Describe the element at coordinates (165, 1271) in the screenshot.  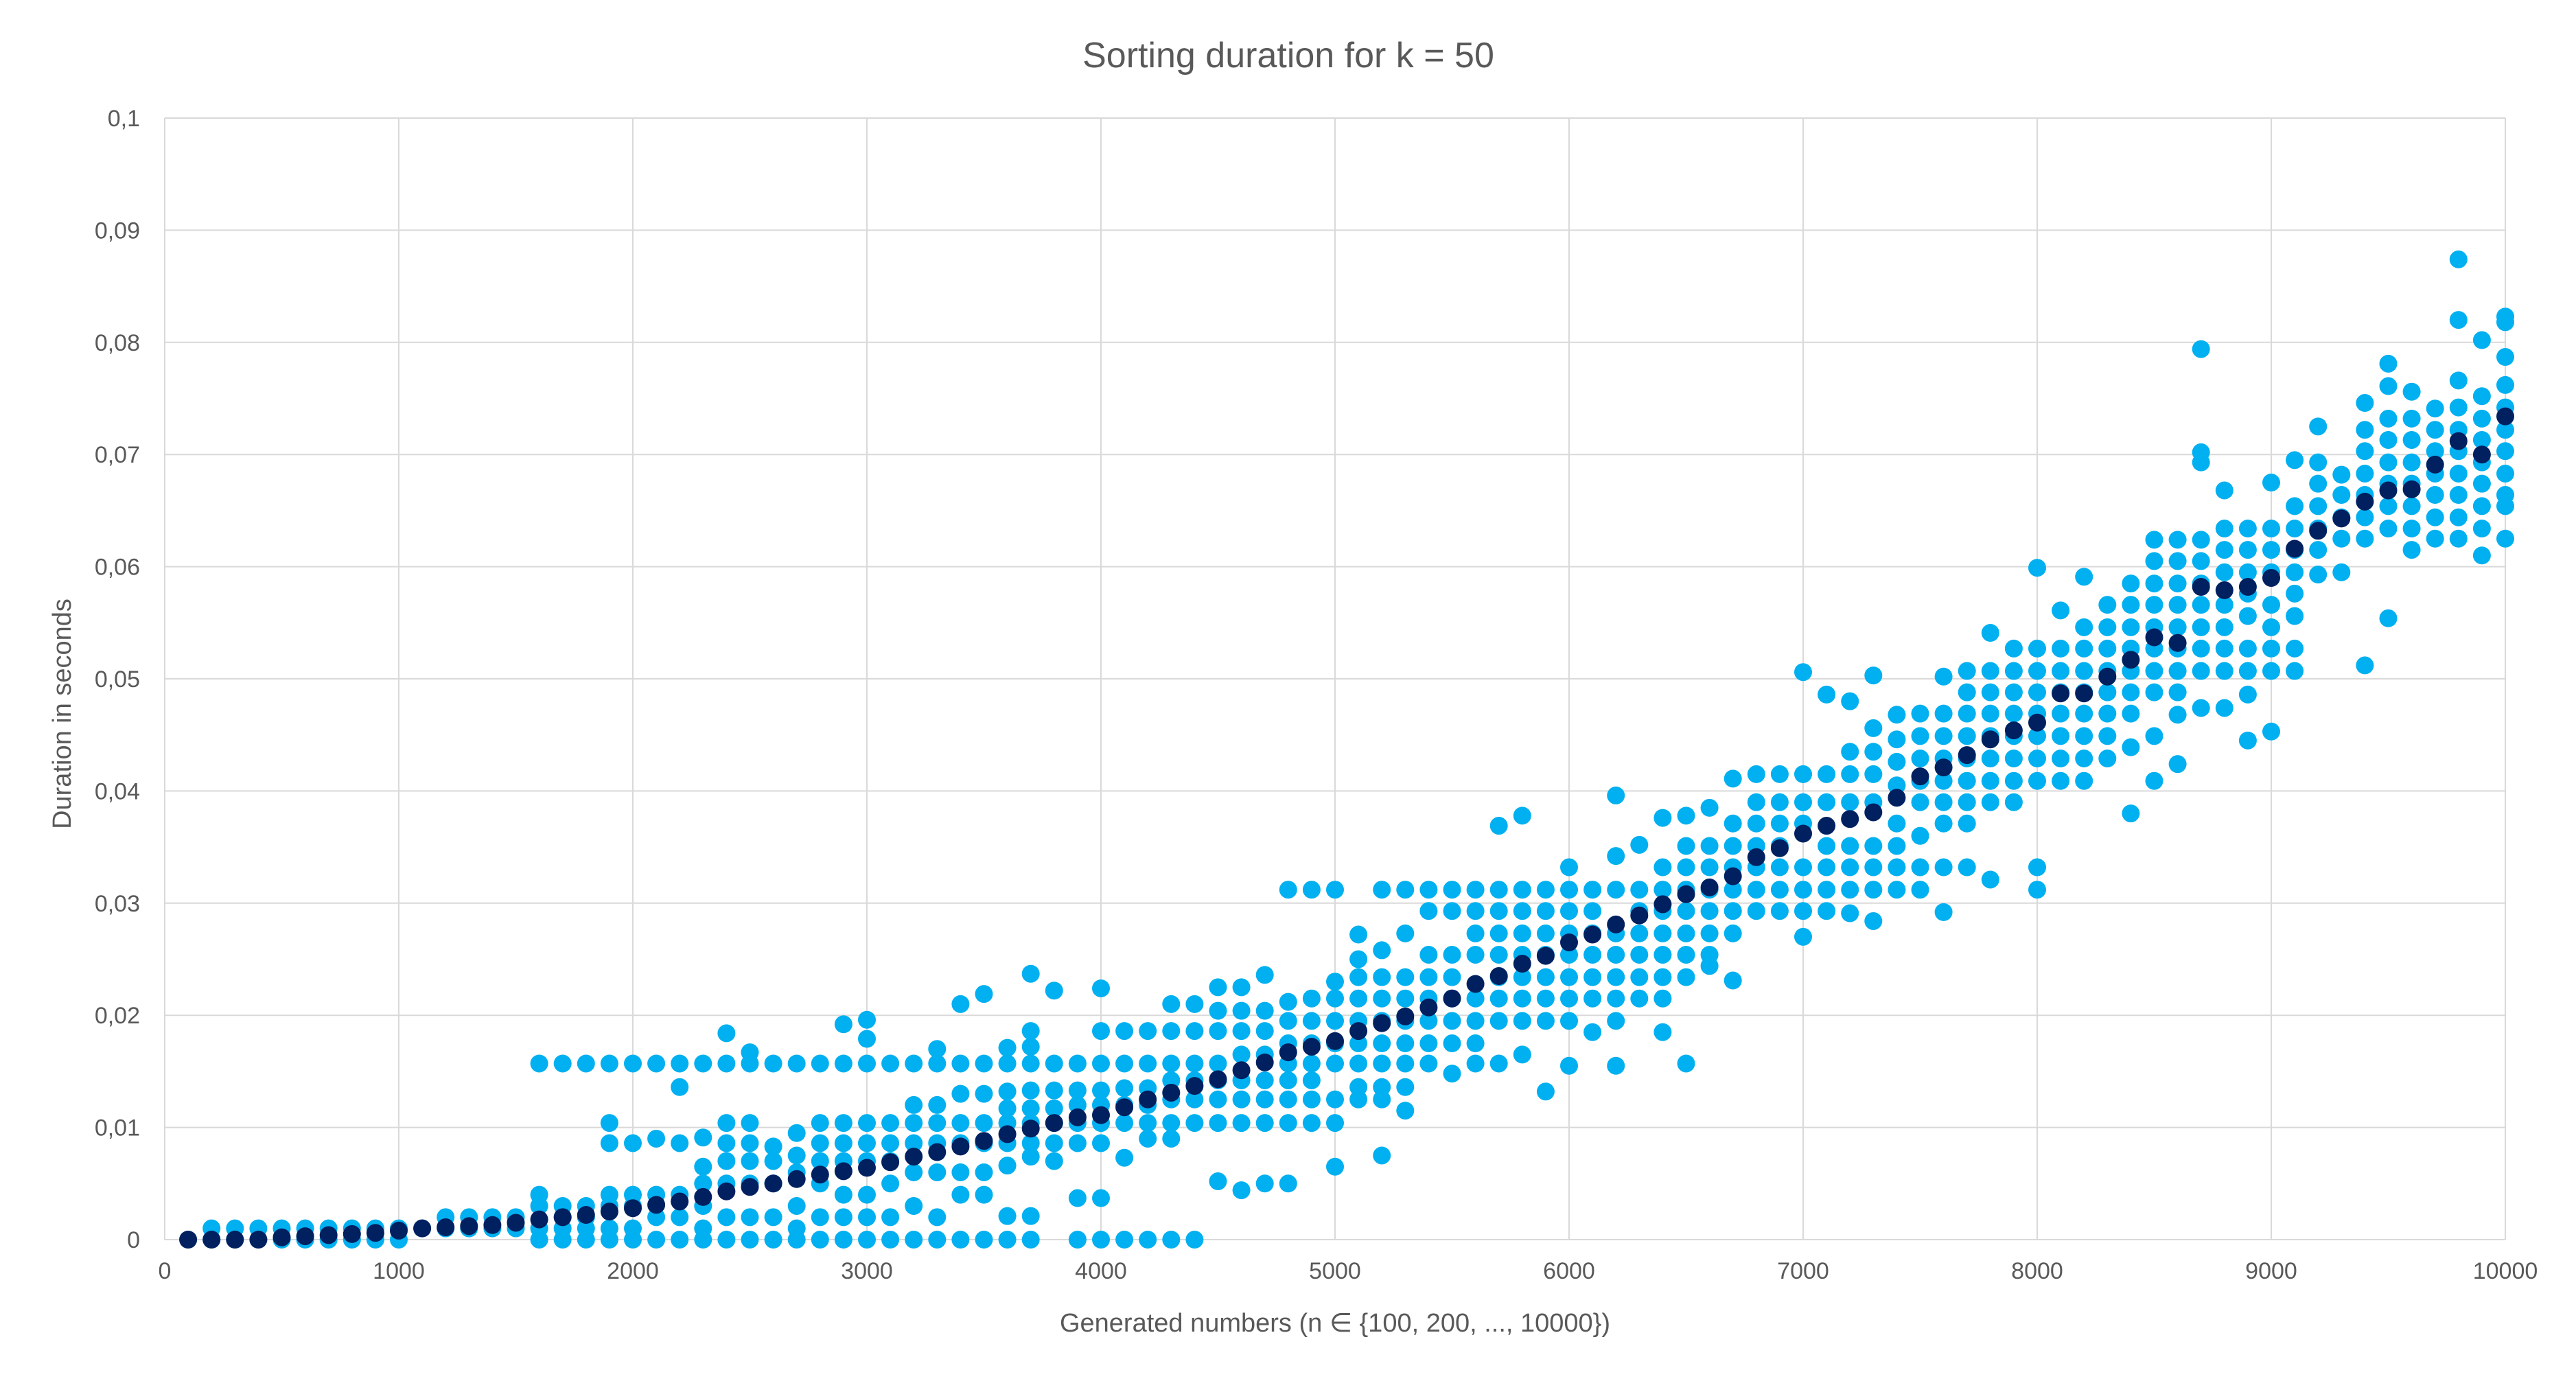
I see `x-tick-label: 0` at that location.